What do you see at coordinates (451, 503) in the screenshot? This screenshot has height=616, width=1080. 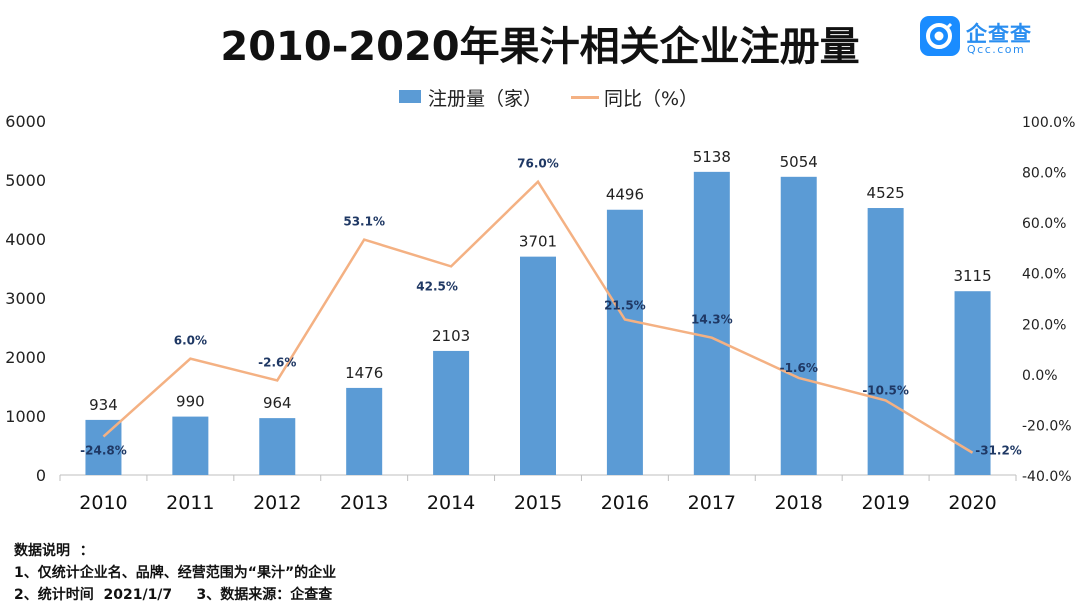 I see `x-category-label: 2014` at bounding box center [451, 503].